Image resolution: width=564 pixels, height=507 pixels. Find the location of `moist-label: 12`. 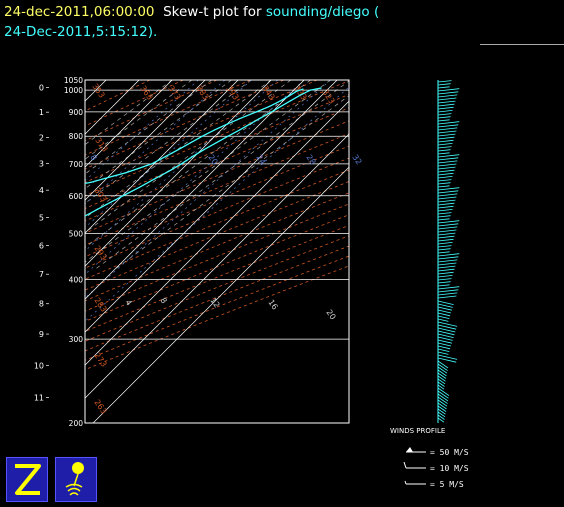

moist-label: 12 is located at coordinates (214, 303).